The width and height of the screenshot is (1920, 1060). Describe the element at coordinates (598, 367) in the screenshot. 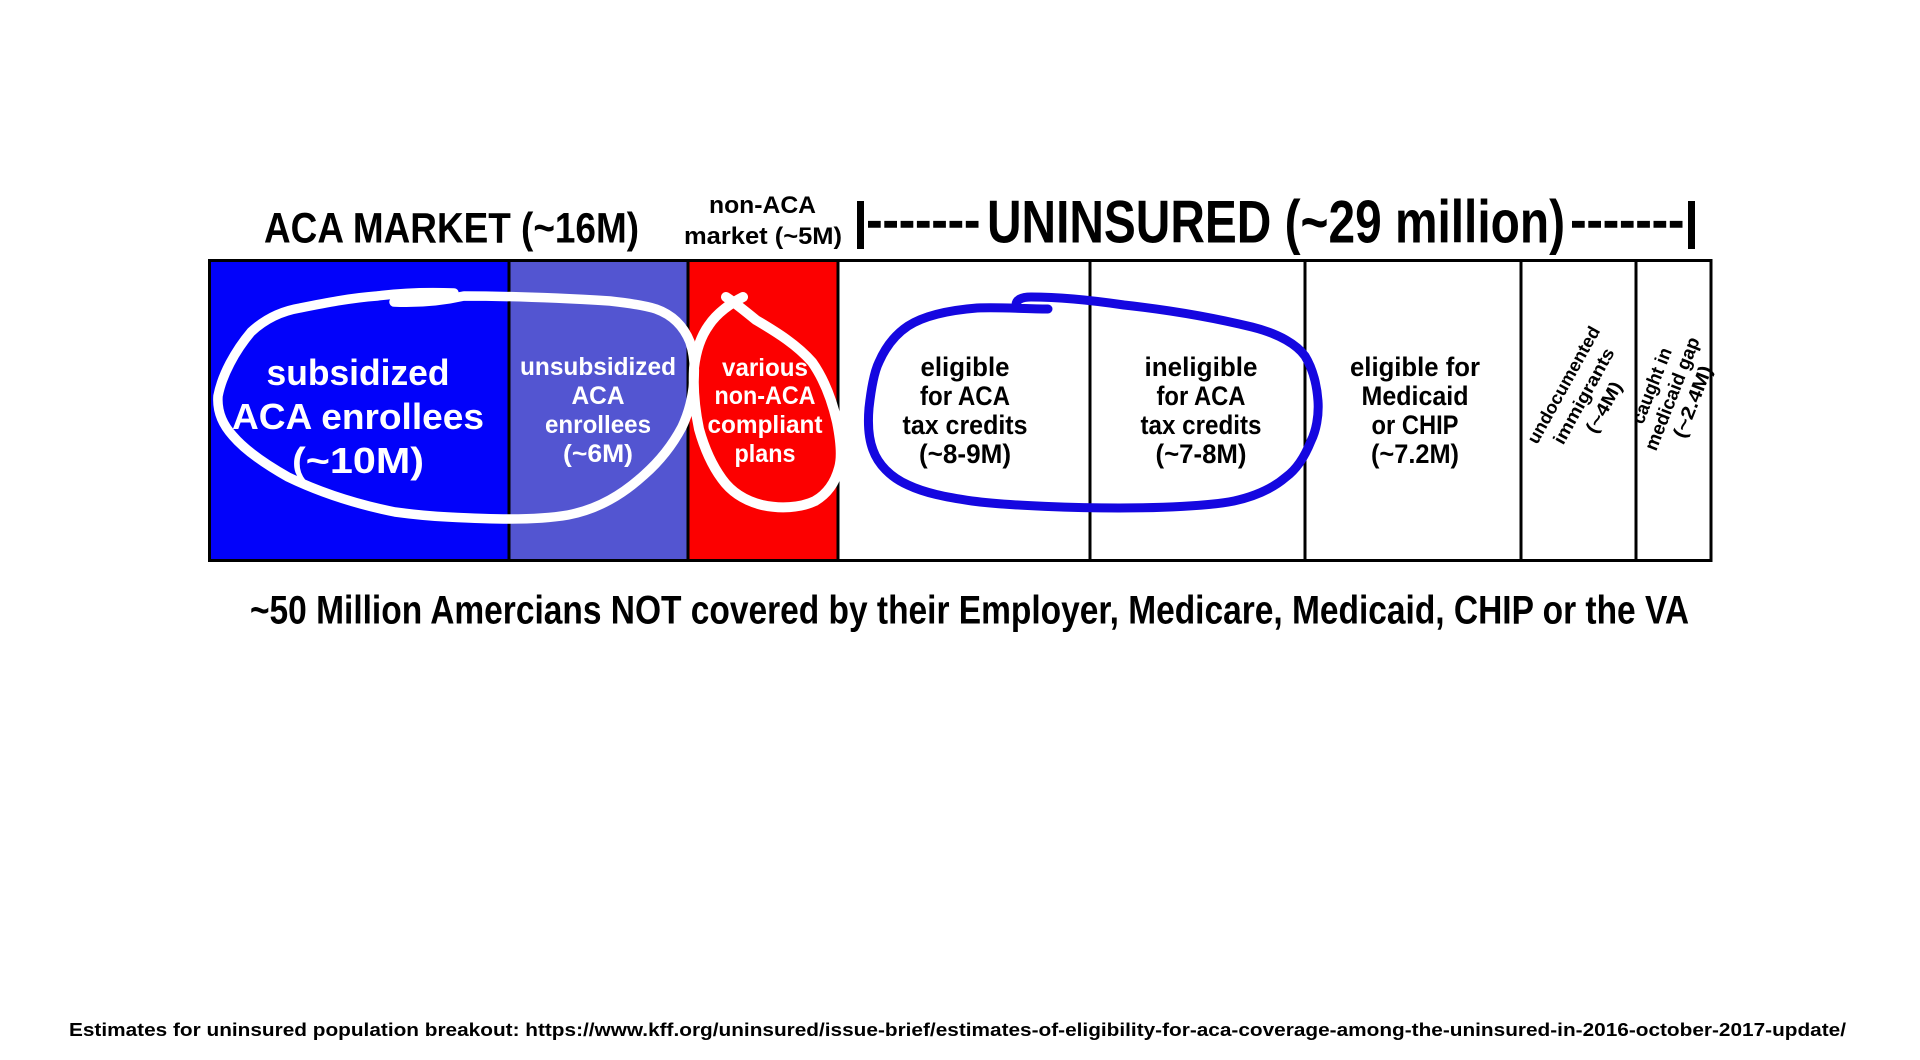

I see `svg-text: unsubsidized` at that location.